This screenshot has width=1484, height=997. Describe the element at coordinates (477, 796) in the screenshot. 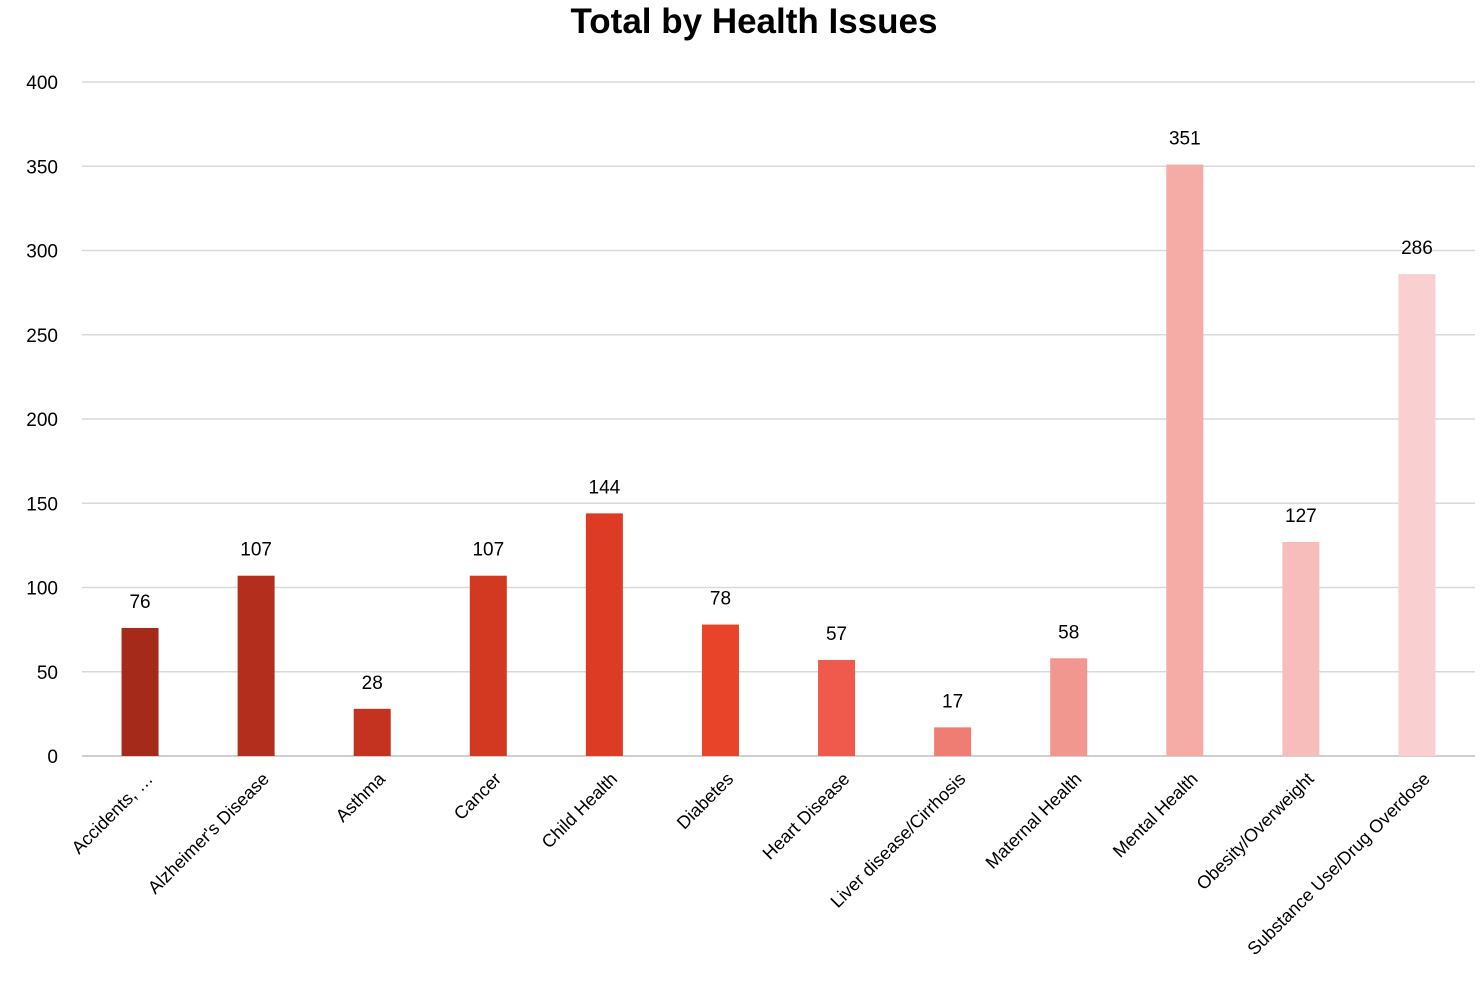

I see `x-tick-label: Cancer` at that location.